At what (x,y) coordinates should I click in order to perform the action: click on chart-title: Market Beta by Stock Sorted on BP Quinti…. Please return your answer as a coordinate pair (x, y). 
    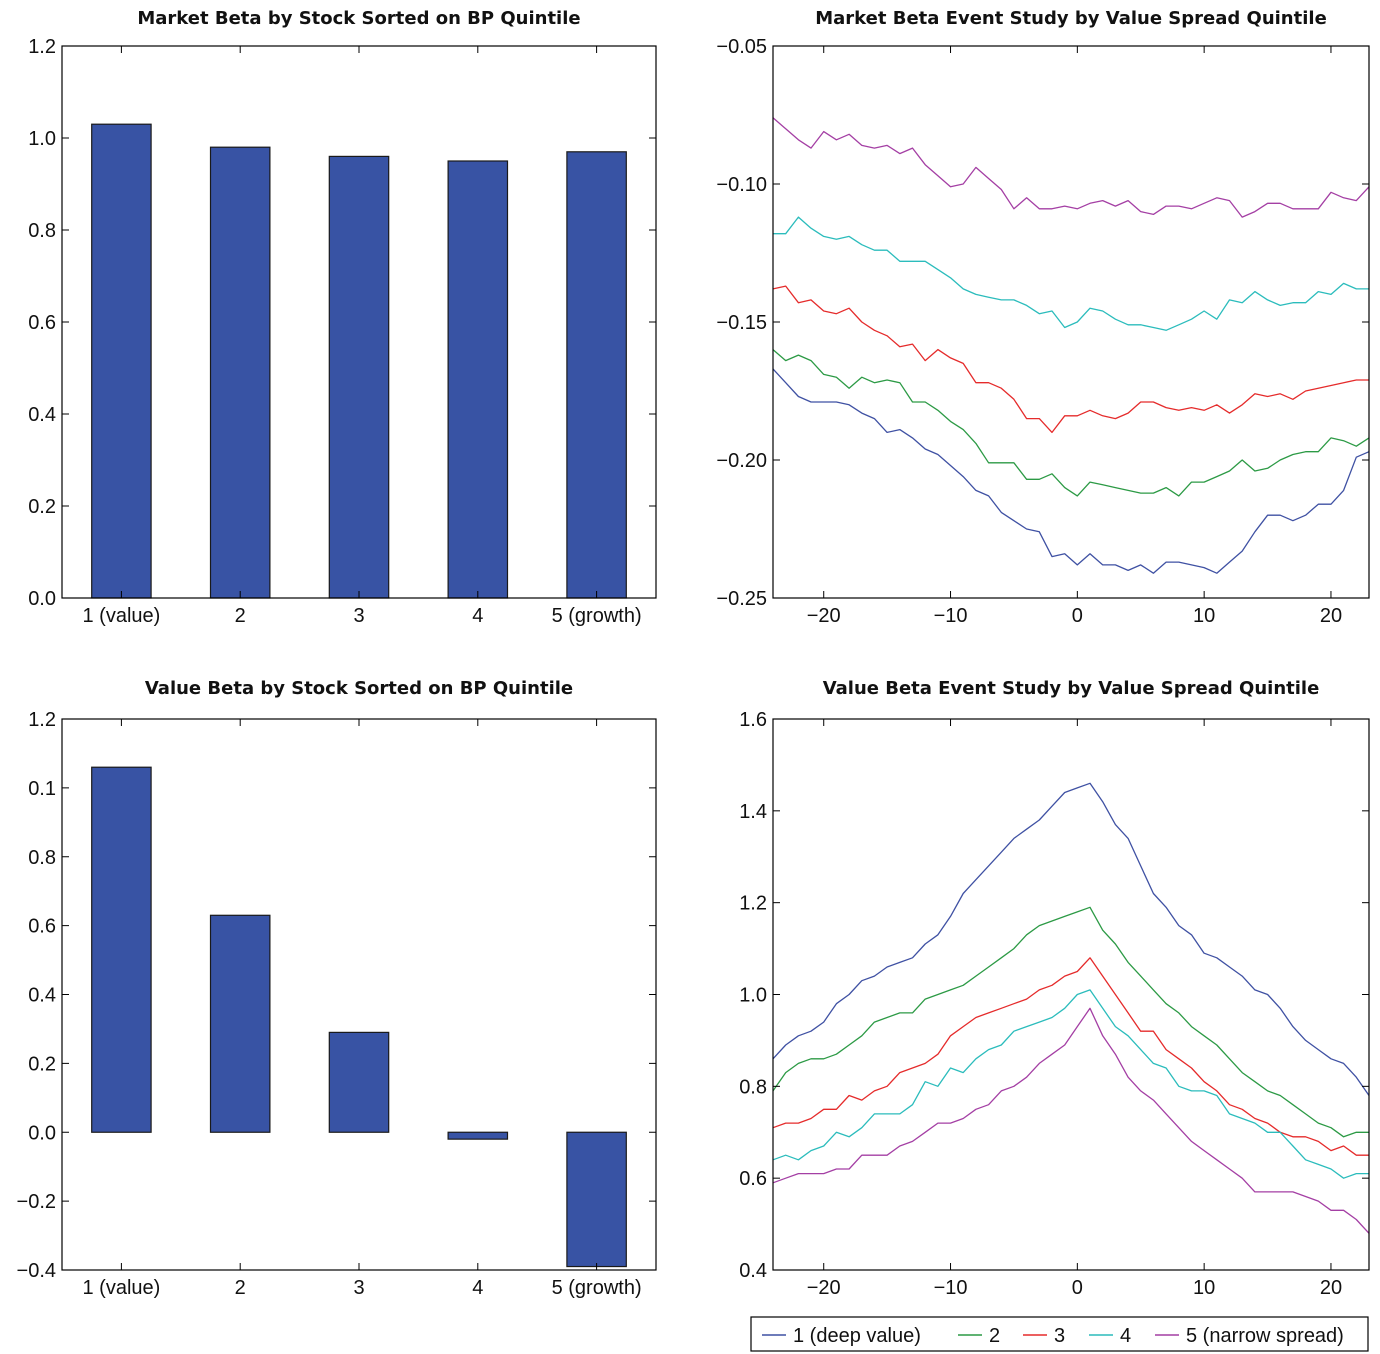
    Looking at the image, I should click on (358, 18).